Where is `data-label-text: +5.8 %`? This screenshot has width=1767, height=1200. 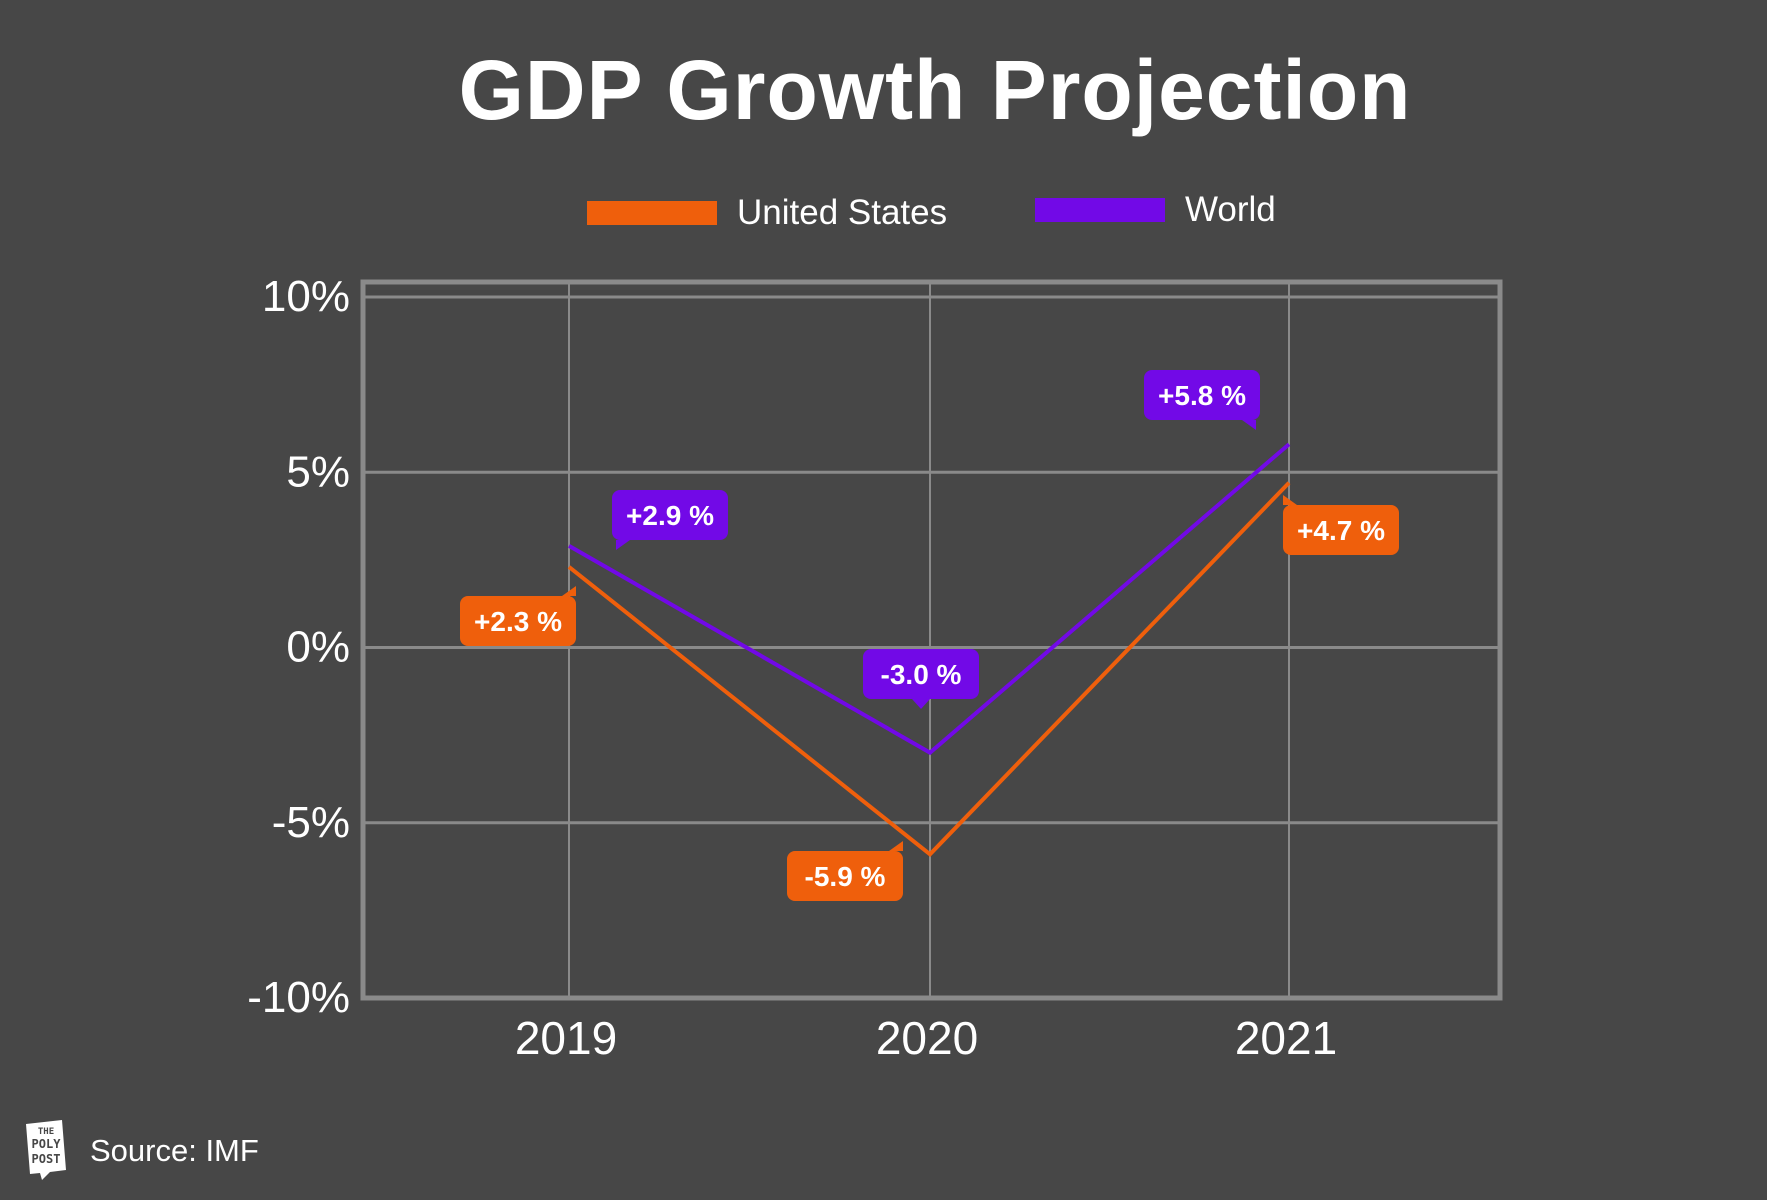
data-label-text: +5.8 % is located at coordinates (1202, 395).